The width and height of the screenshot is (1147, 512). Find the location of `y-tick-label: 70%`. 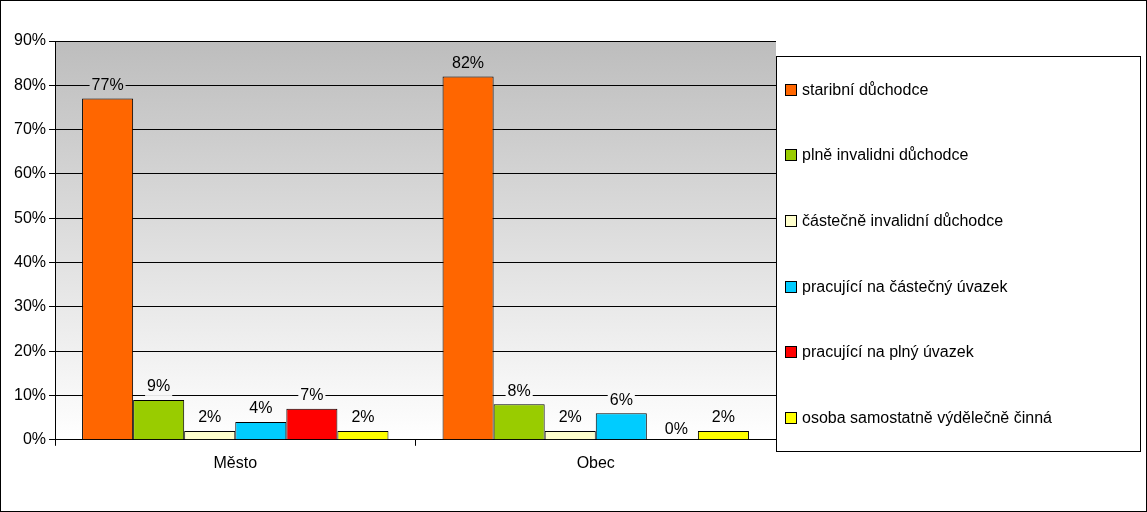

y-tick-label: 70% is located at coordinates (30, 129).